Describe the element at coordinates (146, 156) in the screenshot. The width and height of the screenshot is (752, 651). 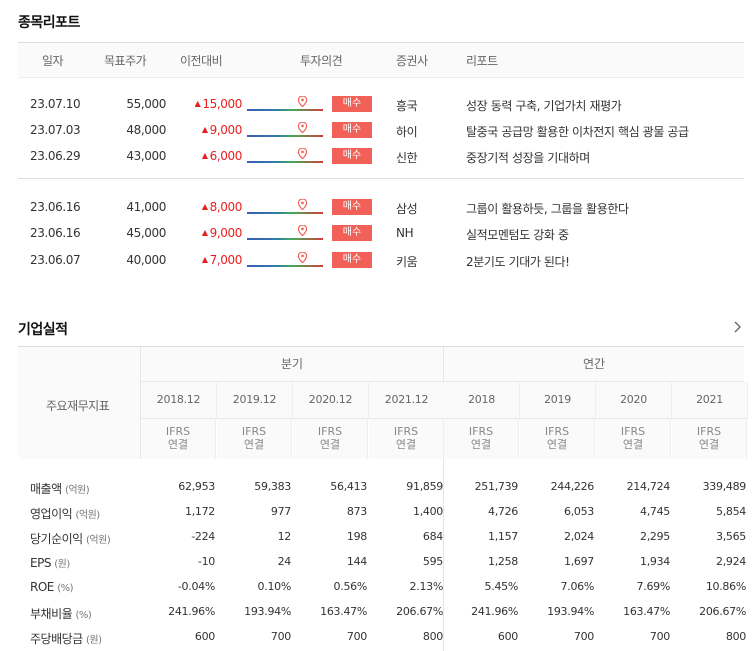
I see `report-target-price: 43,000` at that location.